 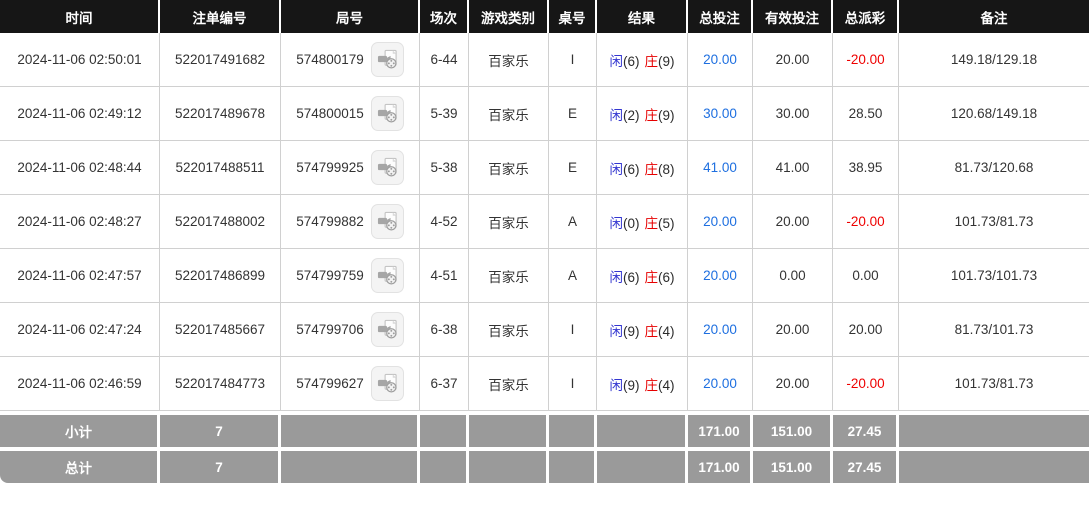 What do you see at coordinates (80, 114) in the screenshot?
I see `time-cell: 2024-11-06 02:49:12` at bounding box center [80, 114].